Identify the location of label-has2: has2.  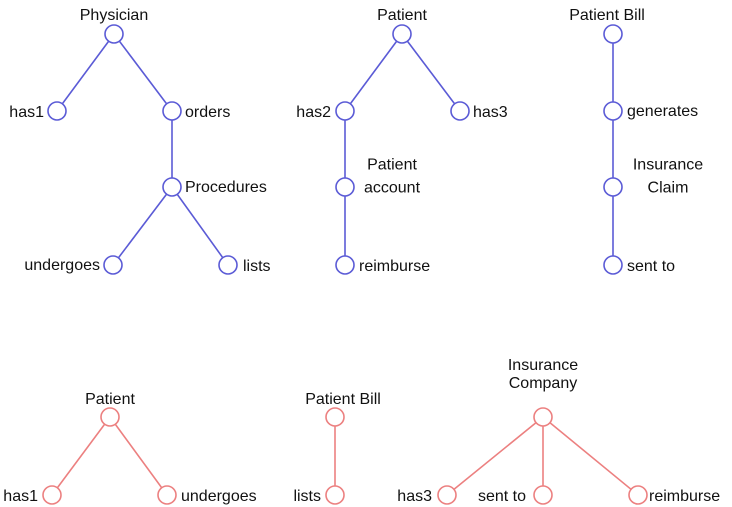
(313, 112).